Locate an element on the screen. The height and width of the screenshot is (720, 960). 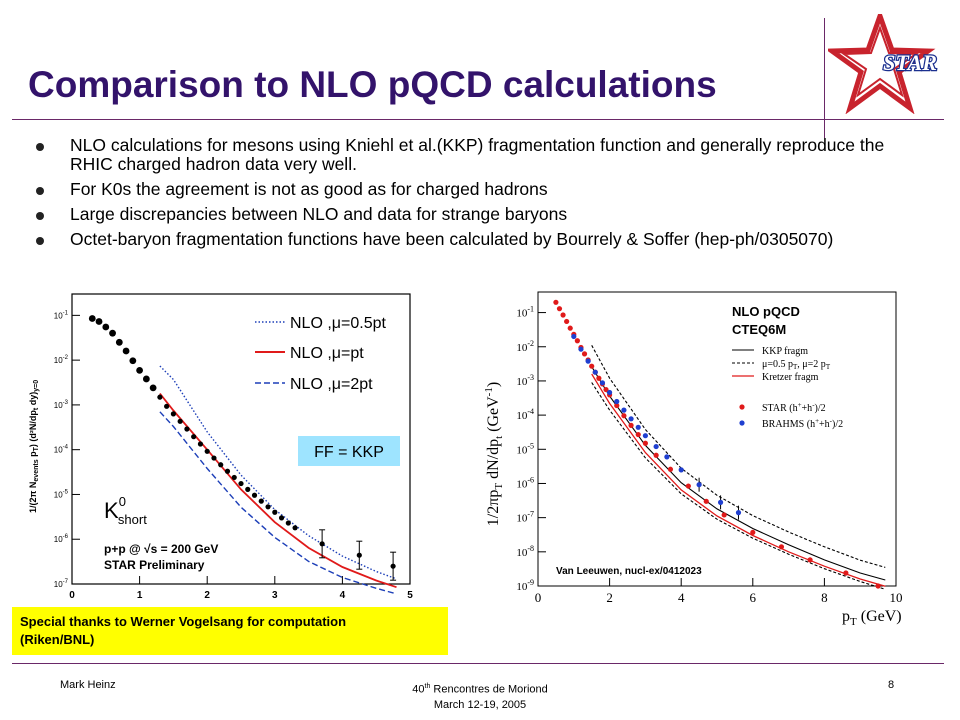
legend-label: KKP fragm is located at coordinates (785, 351).